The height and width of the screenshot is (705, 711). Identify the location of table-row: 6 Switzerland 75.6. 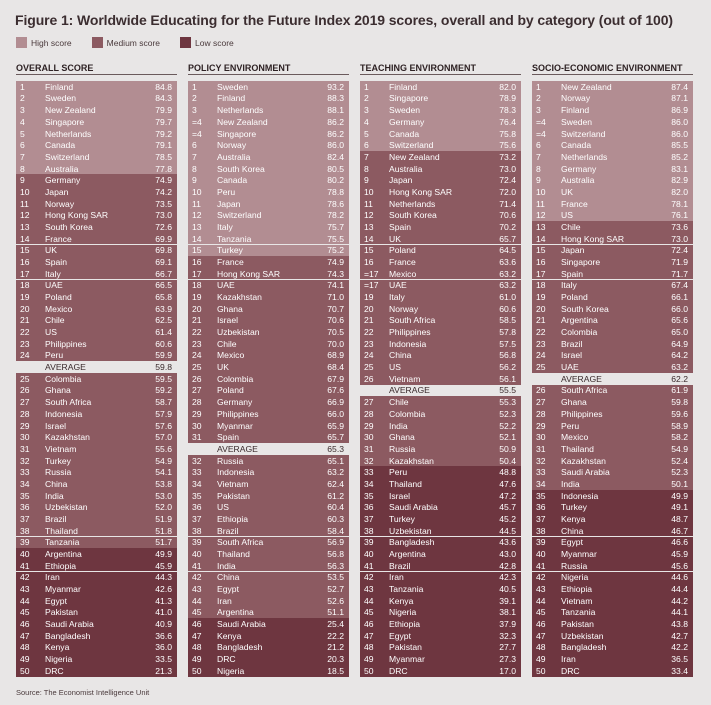
(440, 145).